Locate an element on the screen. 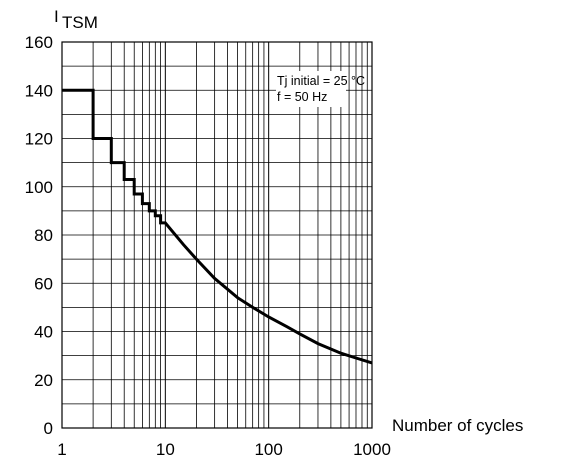 The image size is (566, 463). y-axis-label: I is located at coordinates (56, 16).